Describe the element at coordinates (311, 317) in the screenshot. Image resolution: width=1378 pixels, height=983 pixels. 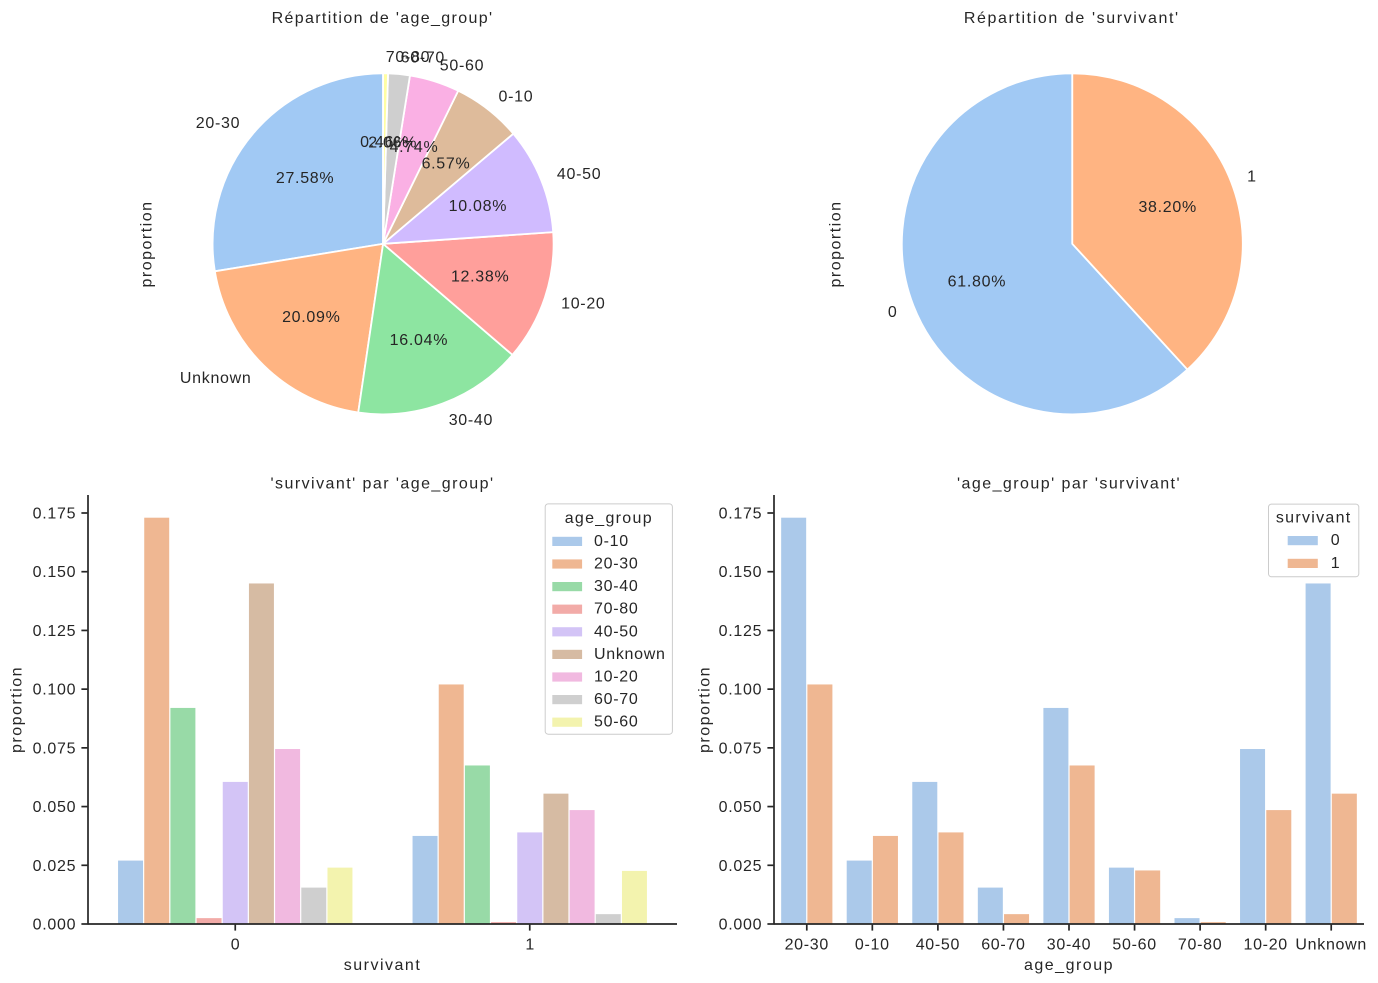
I see `svg-text: 20.09%` at that location.